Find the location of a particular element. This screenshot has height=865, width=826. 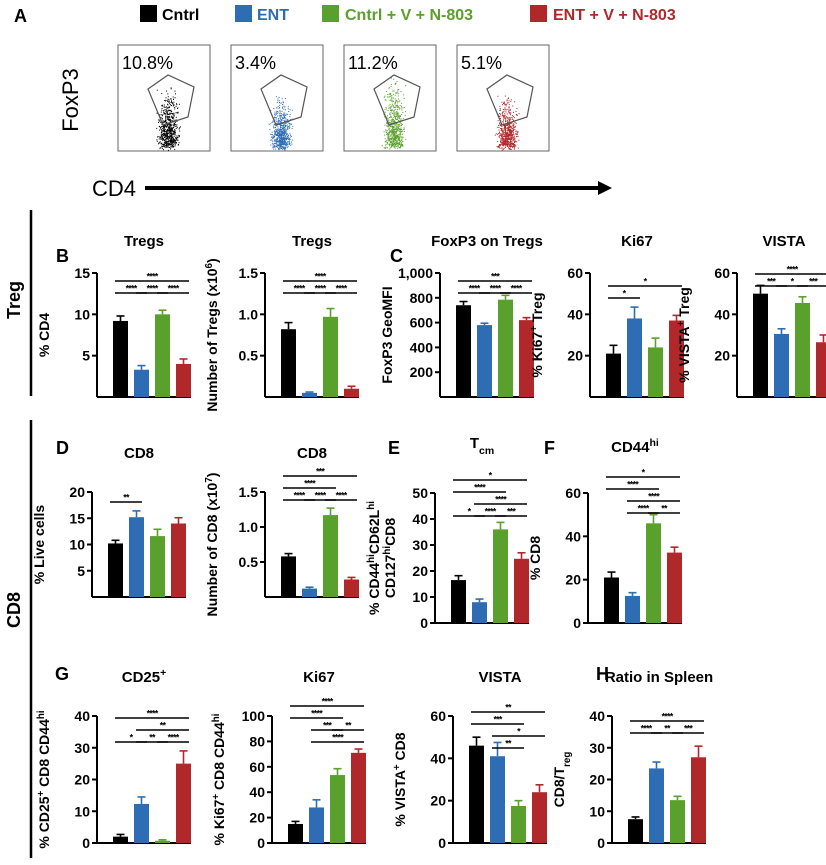

text-segment: % VISTA is located at coordinates (684, 354).